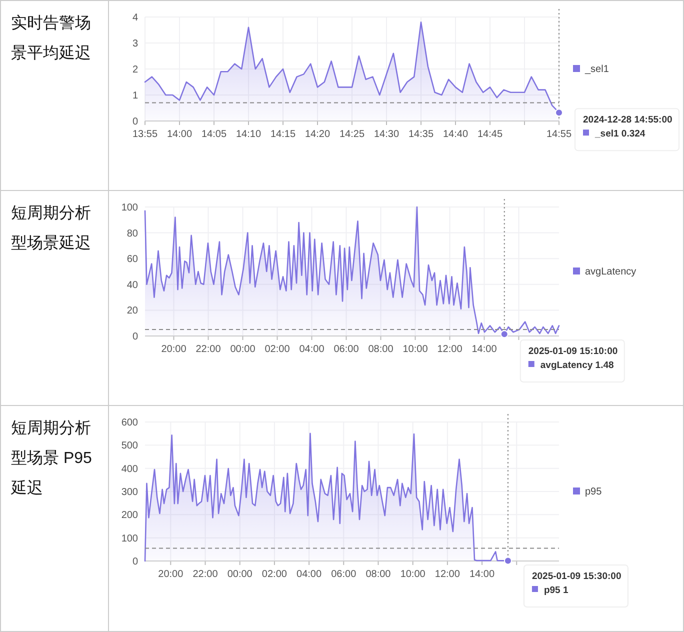  What do you see at coordinates (490, 134) in the screenshot?
I see `x-tick-label: 14:45` at bounding box center [490, 134].